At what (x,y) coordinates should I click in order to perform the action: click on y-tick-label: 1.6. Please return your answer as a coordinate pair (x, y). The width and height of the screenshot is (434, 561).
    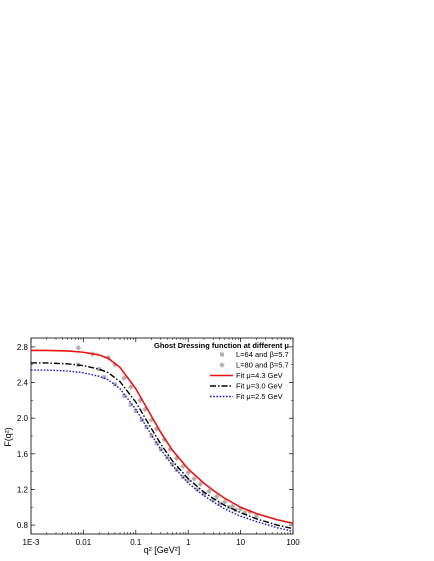
    Looking at the image, I should click on (23, 454).